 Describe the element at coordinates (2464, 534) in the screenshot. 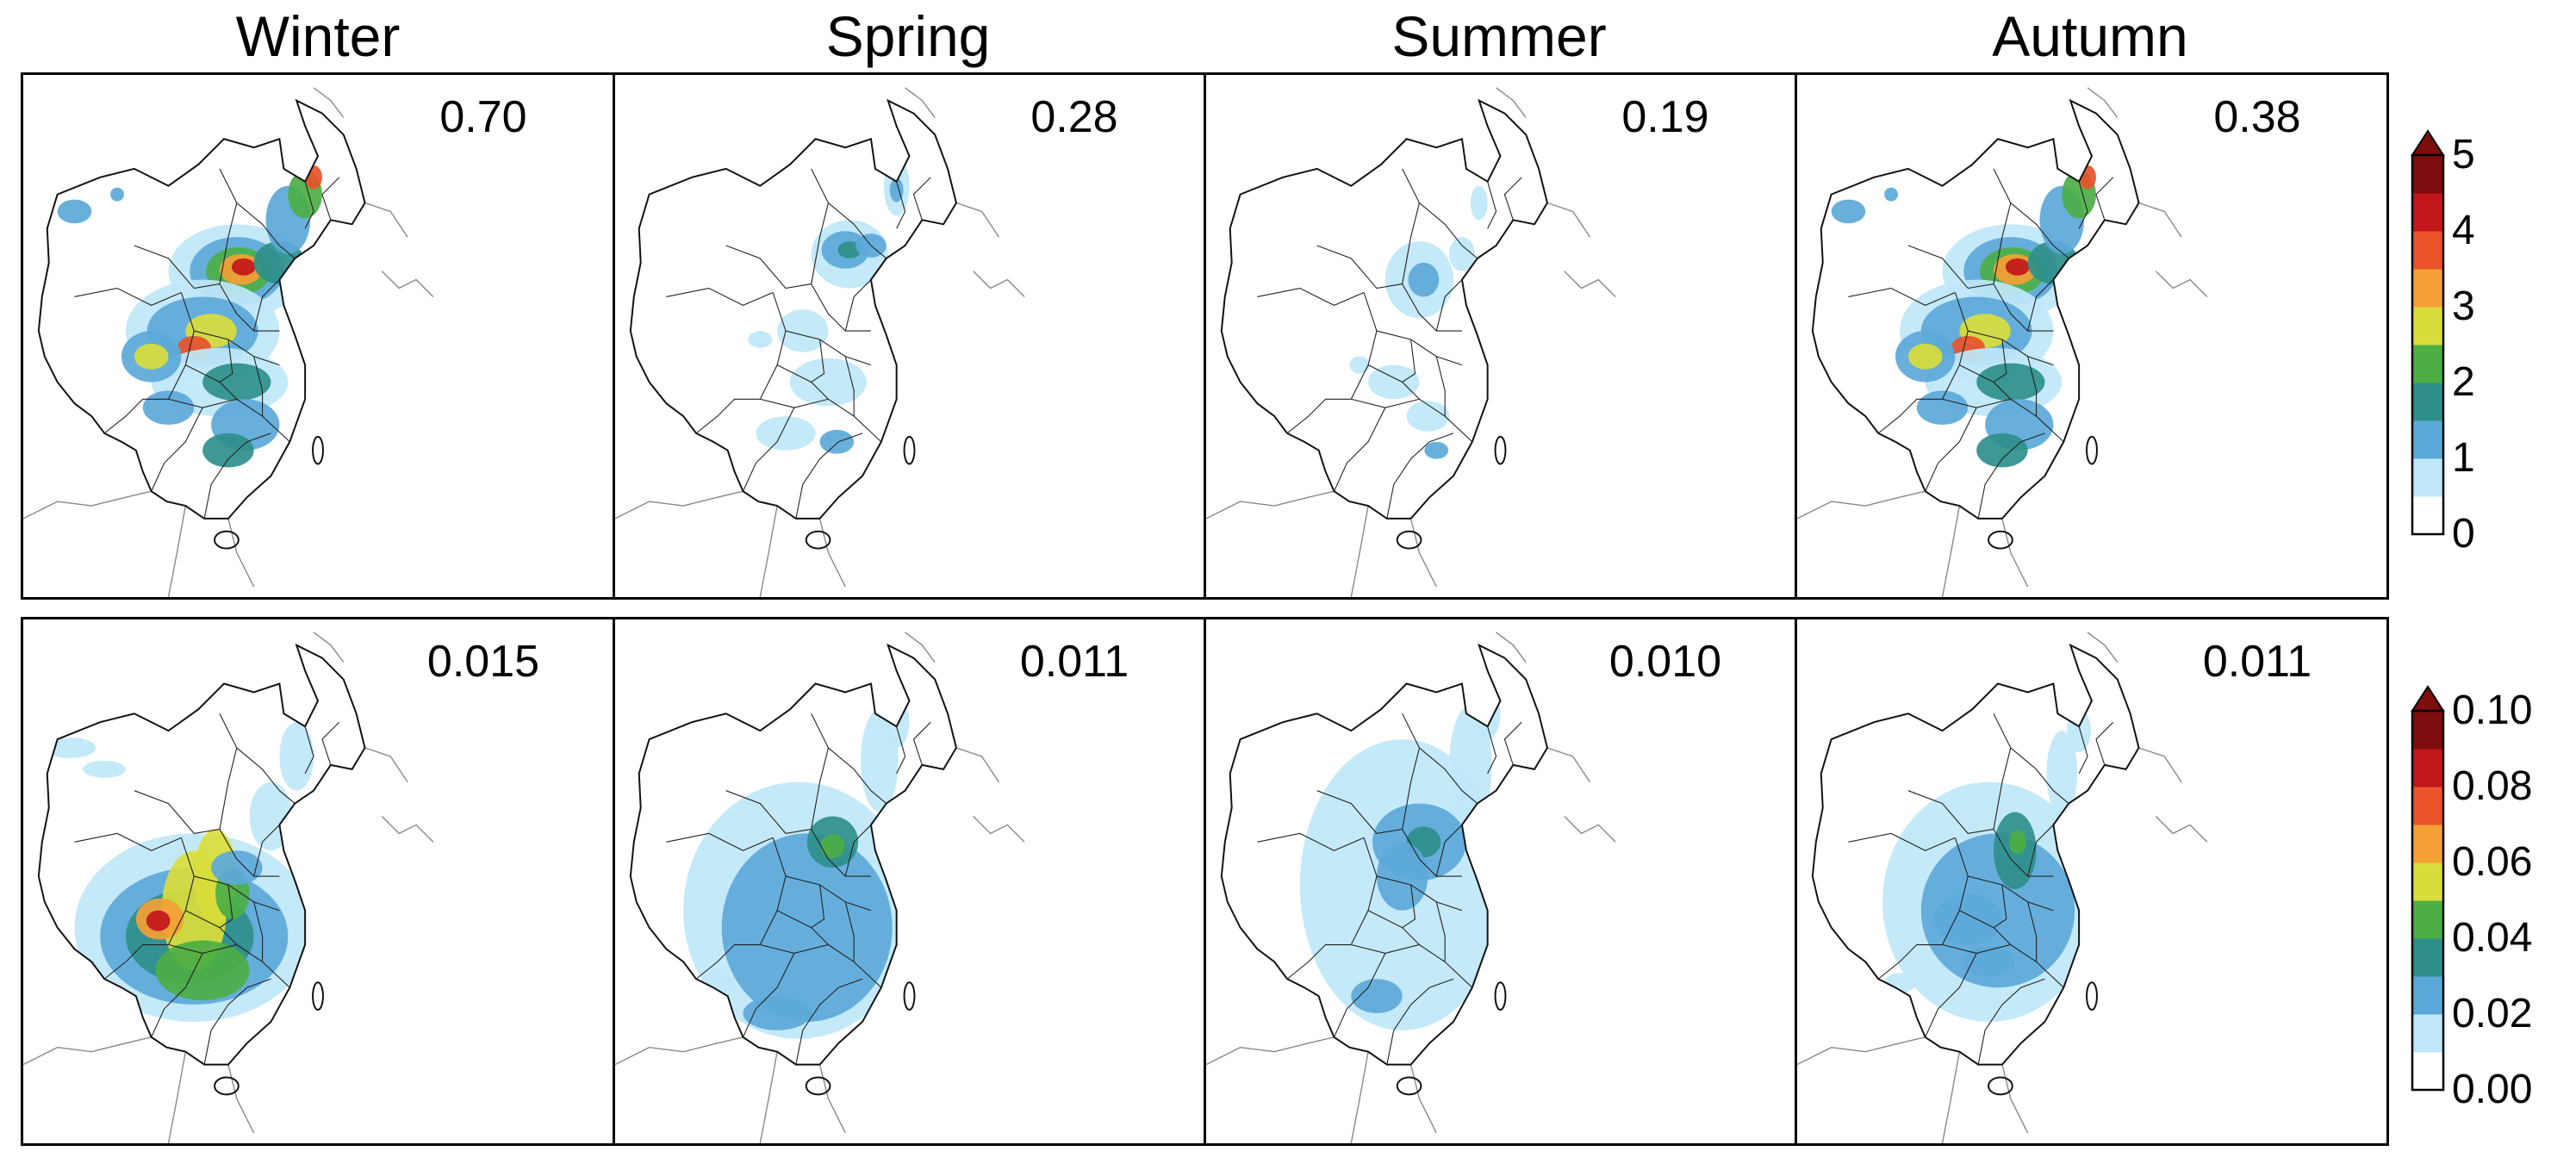

I see `colorbar-tick-label: 0` at that location.